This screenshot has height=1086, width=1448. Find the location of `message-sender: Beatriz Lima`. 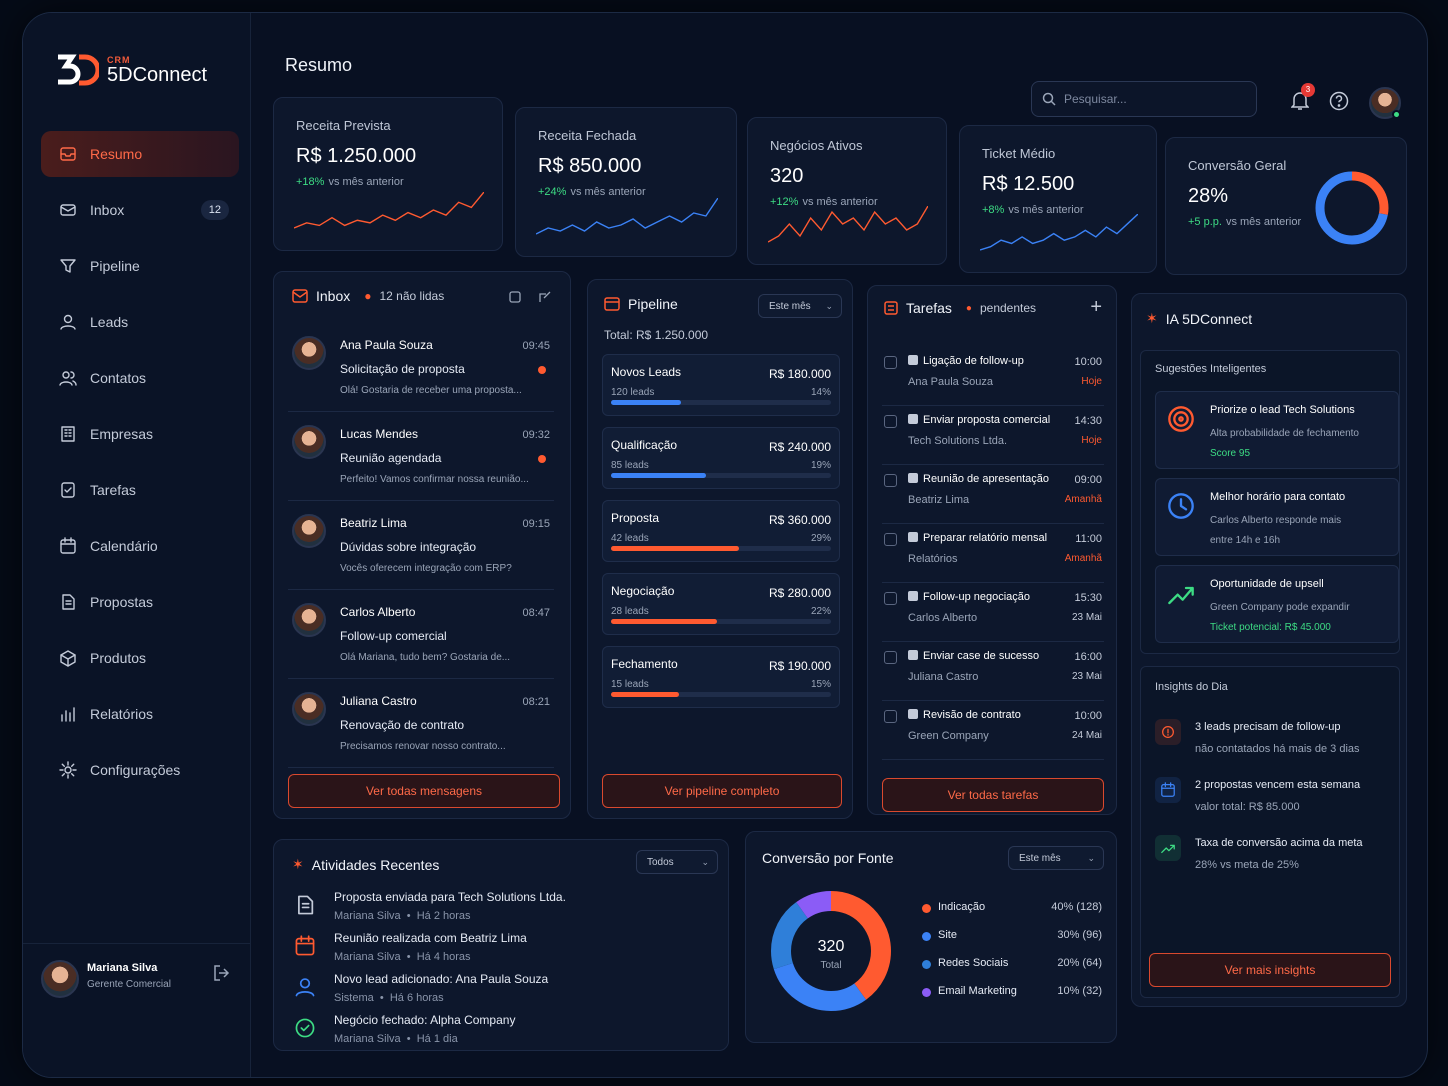

message-sender: Beatriz Lima is located at coordinates (373, 523).